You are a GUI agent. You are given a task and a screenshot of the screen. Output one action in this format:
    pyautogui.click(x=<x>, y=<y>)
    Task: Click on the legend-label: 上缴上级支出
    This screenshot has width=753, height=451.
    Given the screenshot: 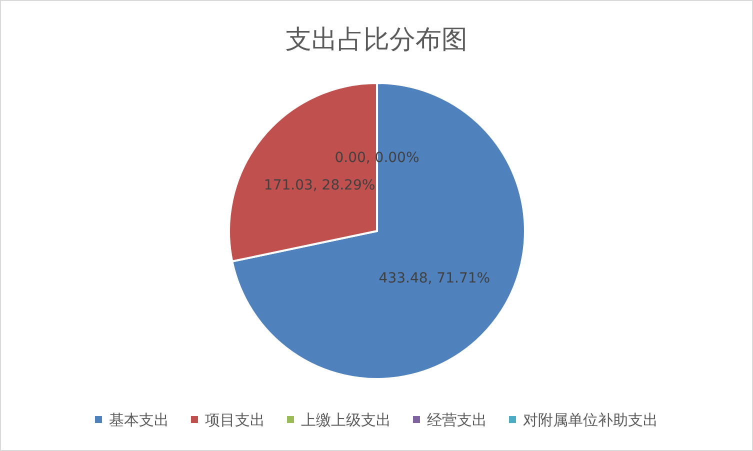 What is the action you would take?
    pyautogui.click(x=346, y=420)
    